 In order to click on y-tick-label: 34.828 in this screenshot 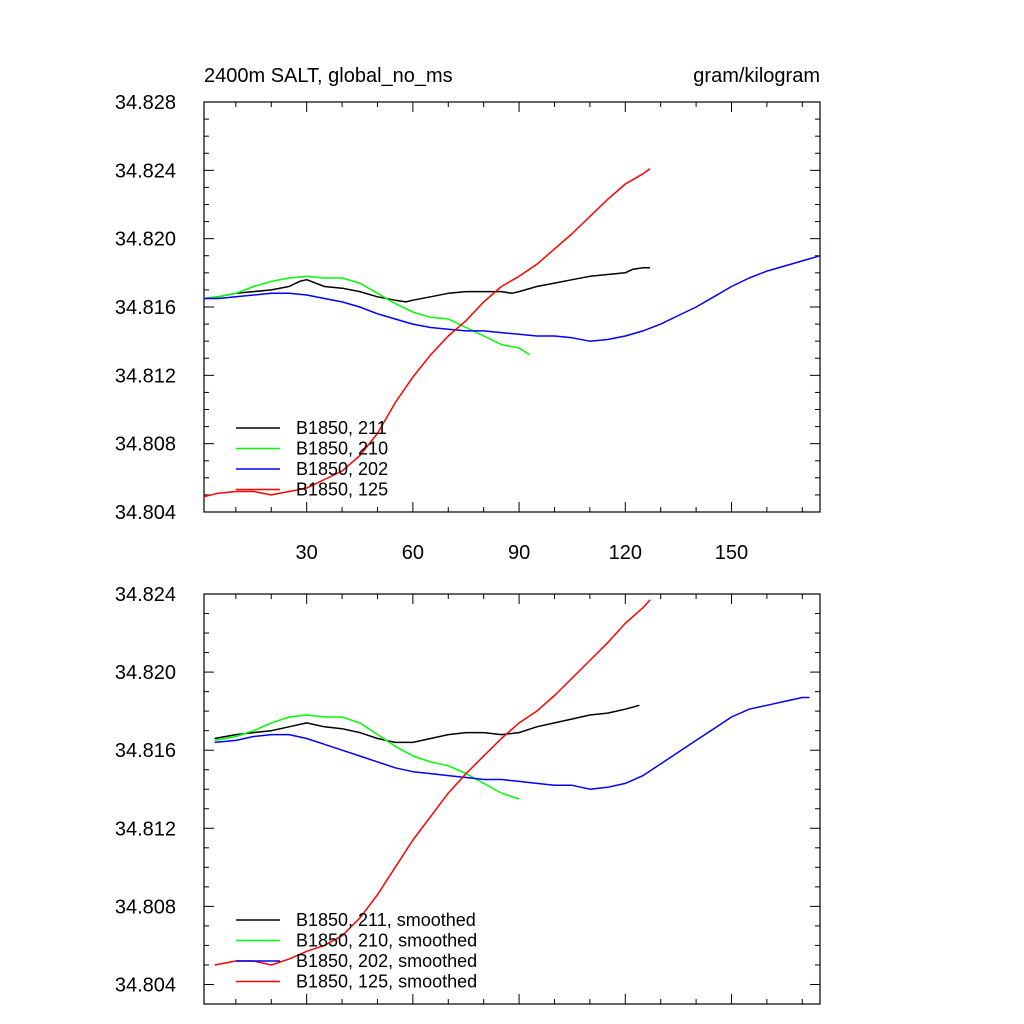, I will do `click(145, 103)`.